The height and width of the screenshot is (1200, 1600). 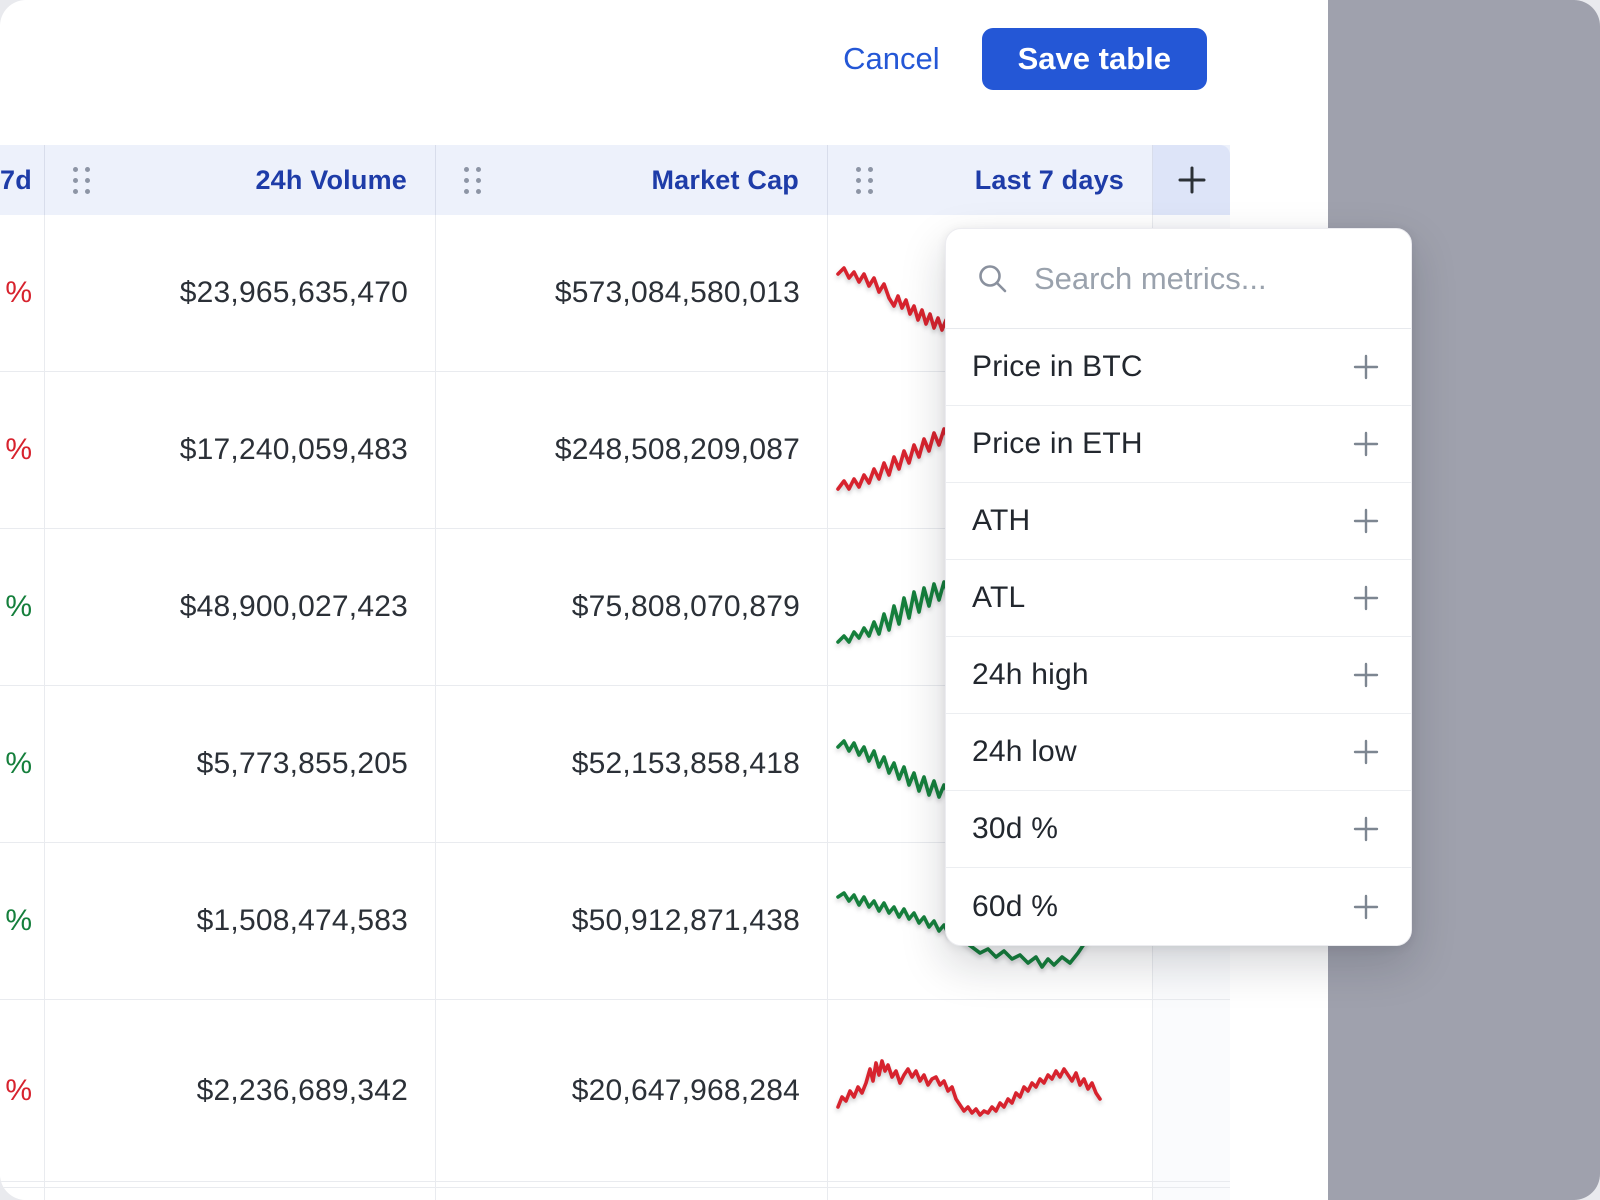 I want to click on marketcap-value: $20,647,968,284, so click(x=685, y=1090).